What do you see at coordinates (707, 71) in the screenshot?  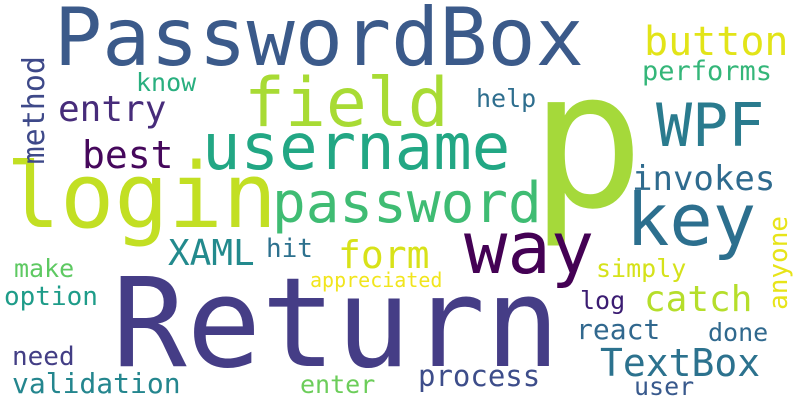 I see `word-performs: performs` at bounding box center [707, 71].